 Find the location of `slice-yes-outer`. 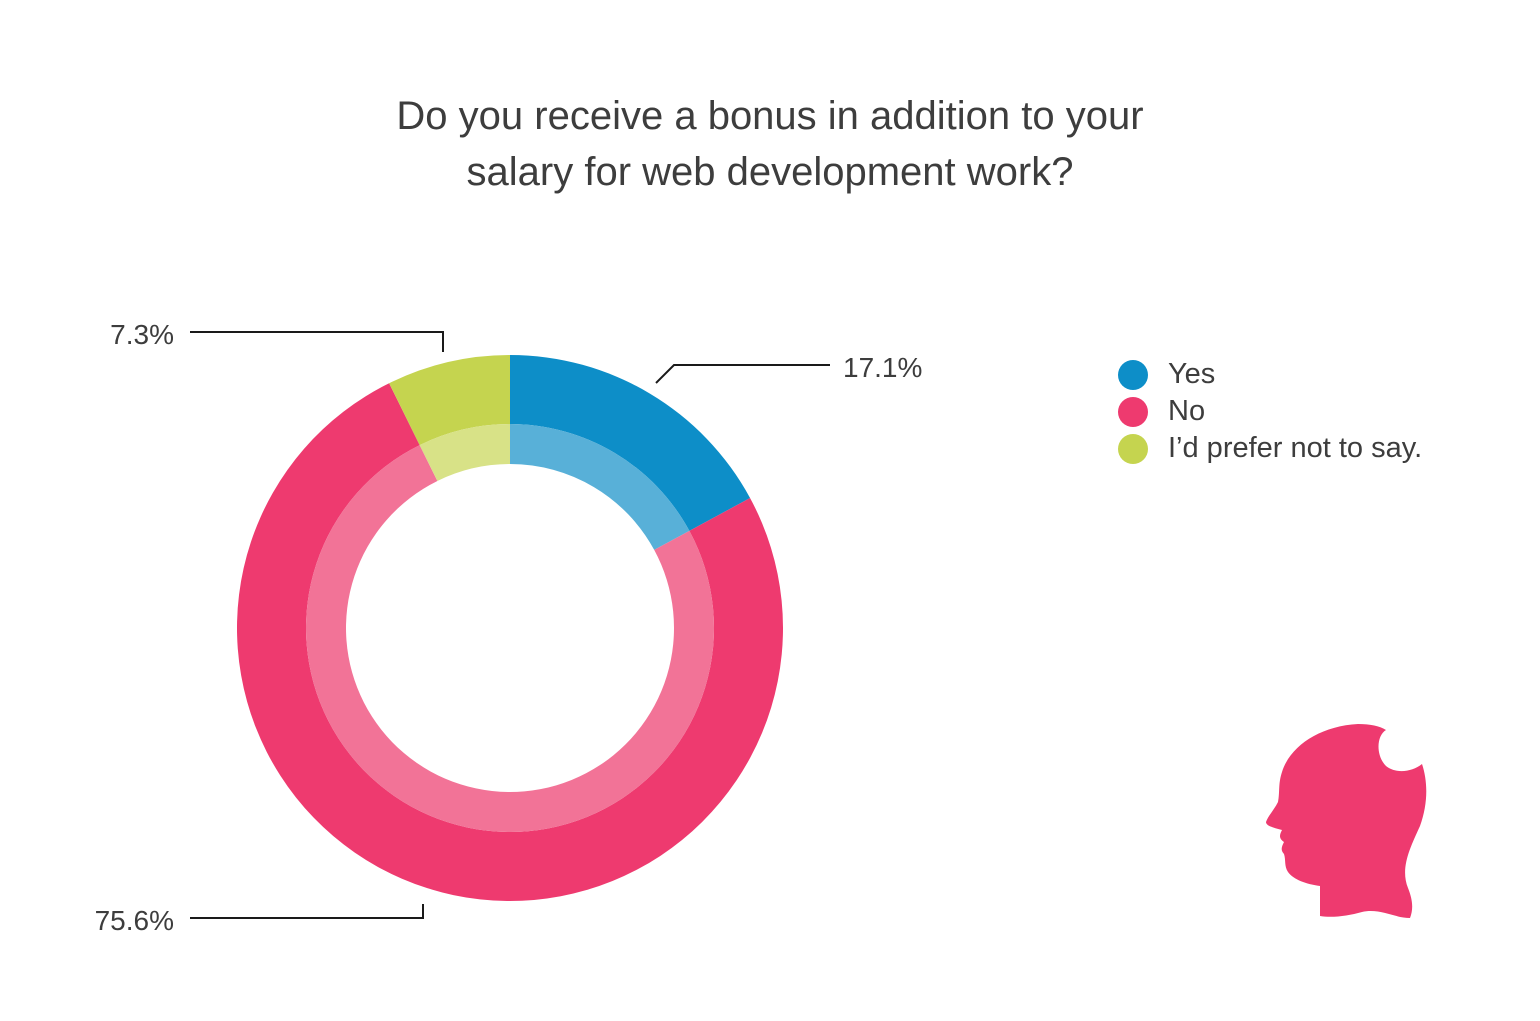

slice-yes-outer is located at coordinates (630, 443).